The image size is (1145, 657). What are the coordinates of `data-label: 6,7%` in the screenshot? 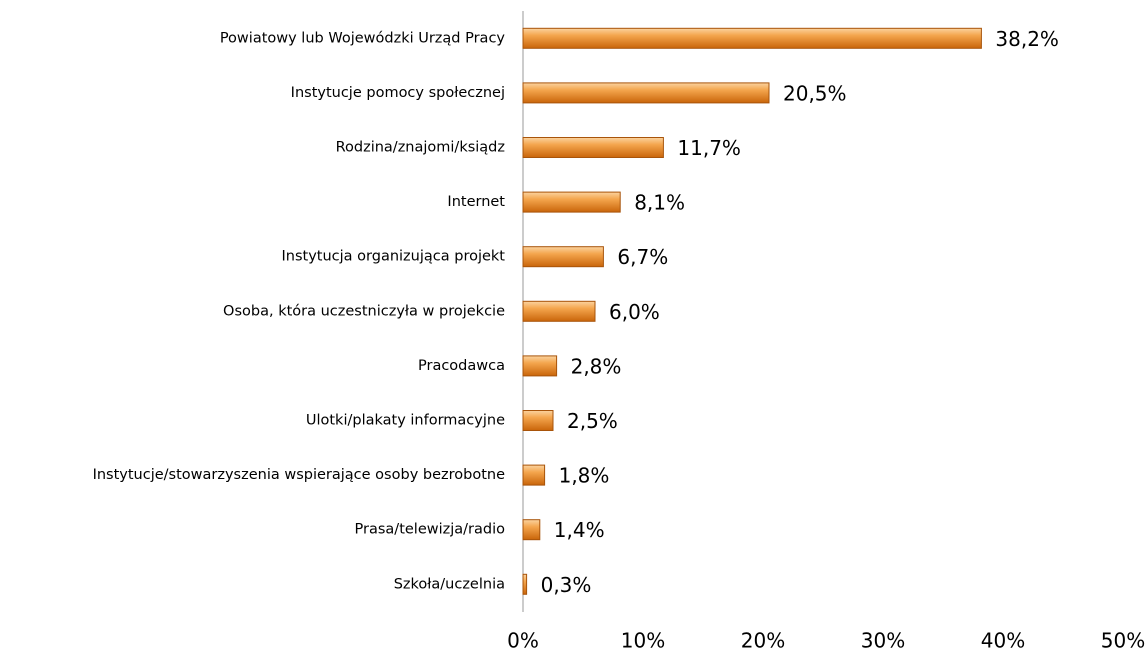 It's located at (642, 257).